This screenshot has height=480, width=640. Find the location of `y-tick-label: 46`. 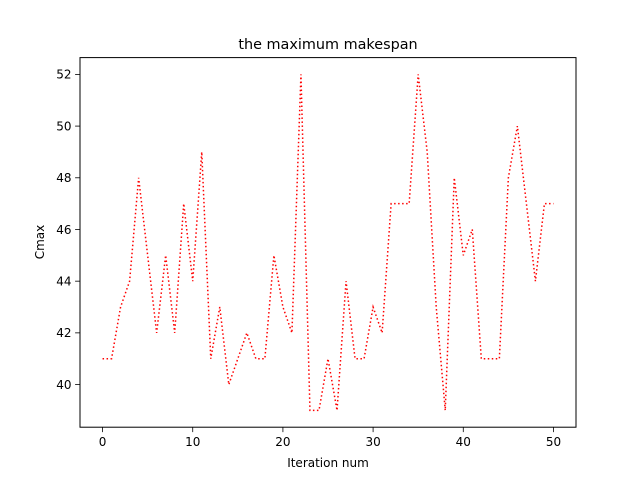

y-tick-label: 46 is located at coordinates (63, 230).